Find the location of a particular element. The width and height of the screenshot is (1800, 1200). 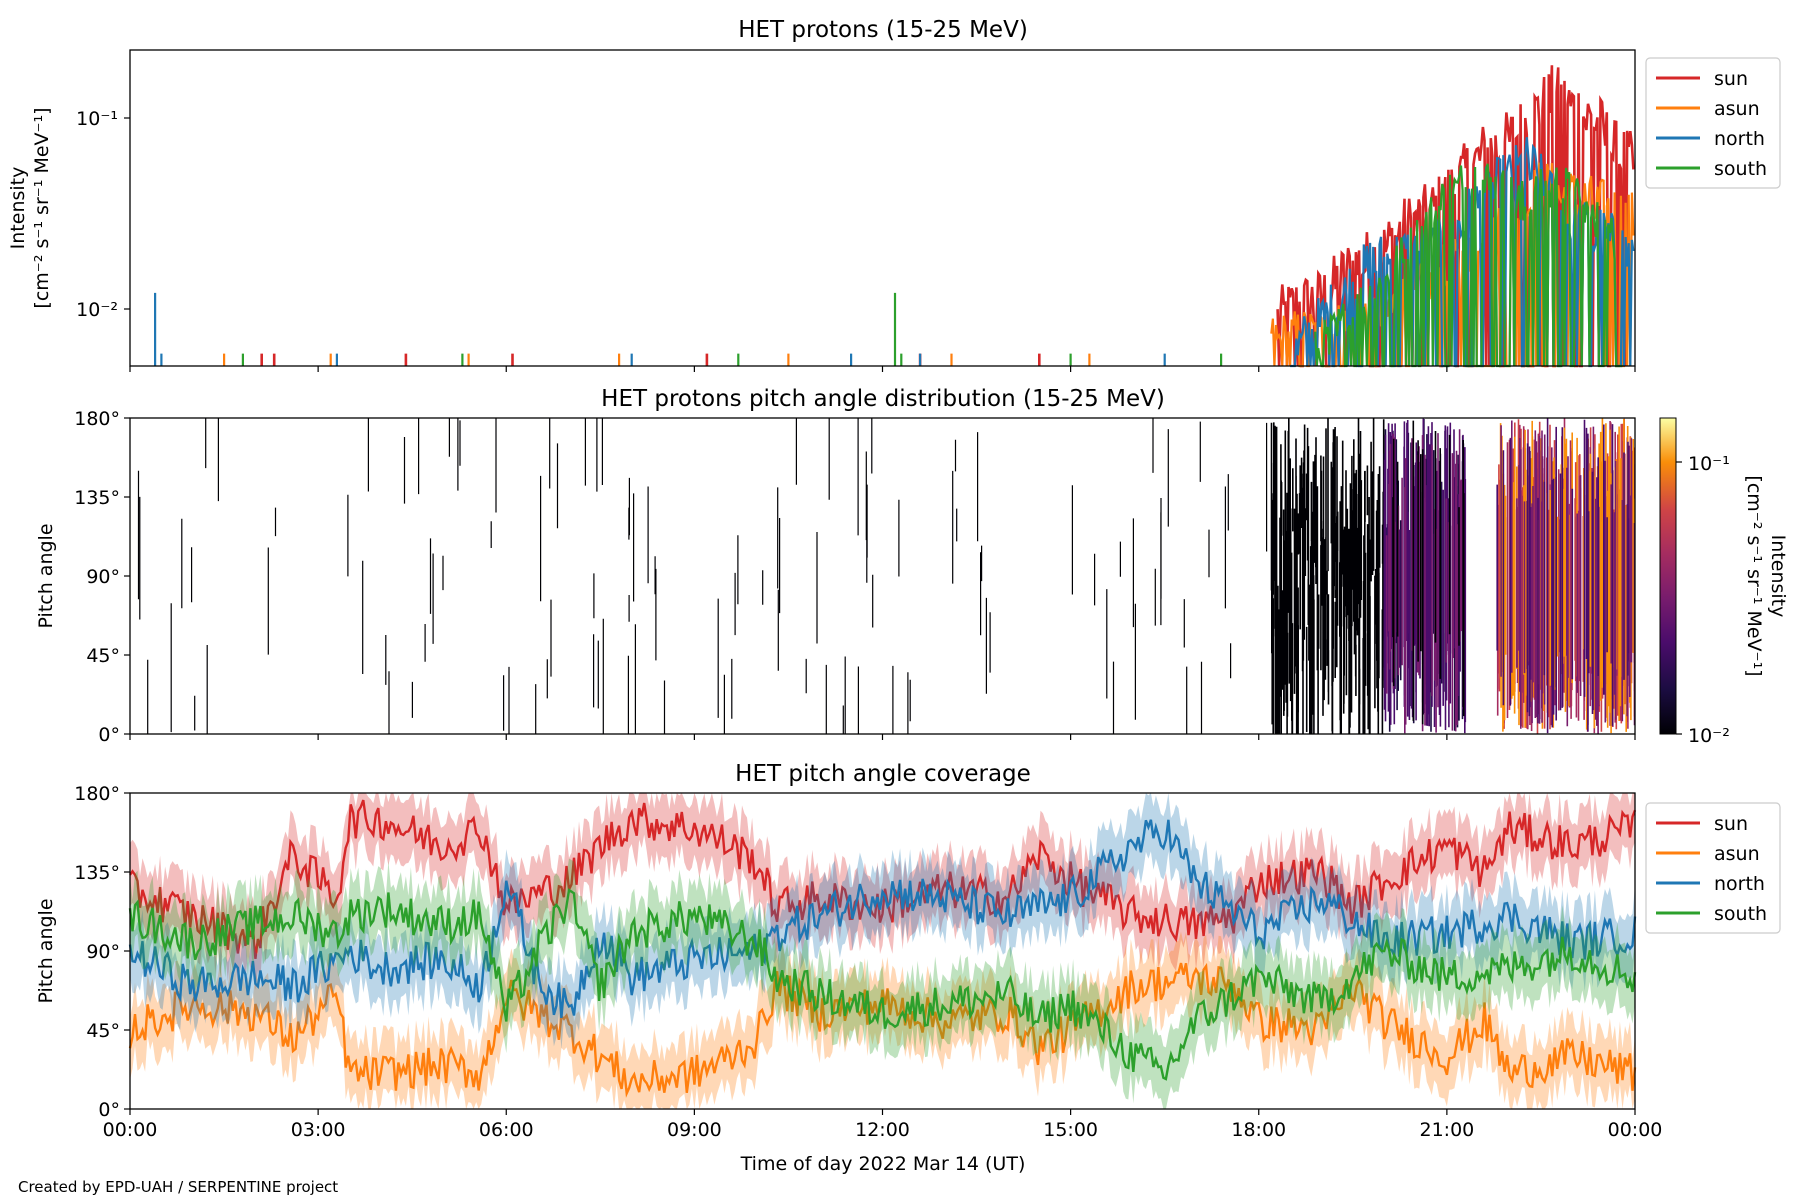

x-tick-label: 21:00 is located at coordinates (1446, 1130).